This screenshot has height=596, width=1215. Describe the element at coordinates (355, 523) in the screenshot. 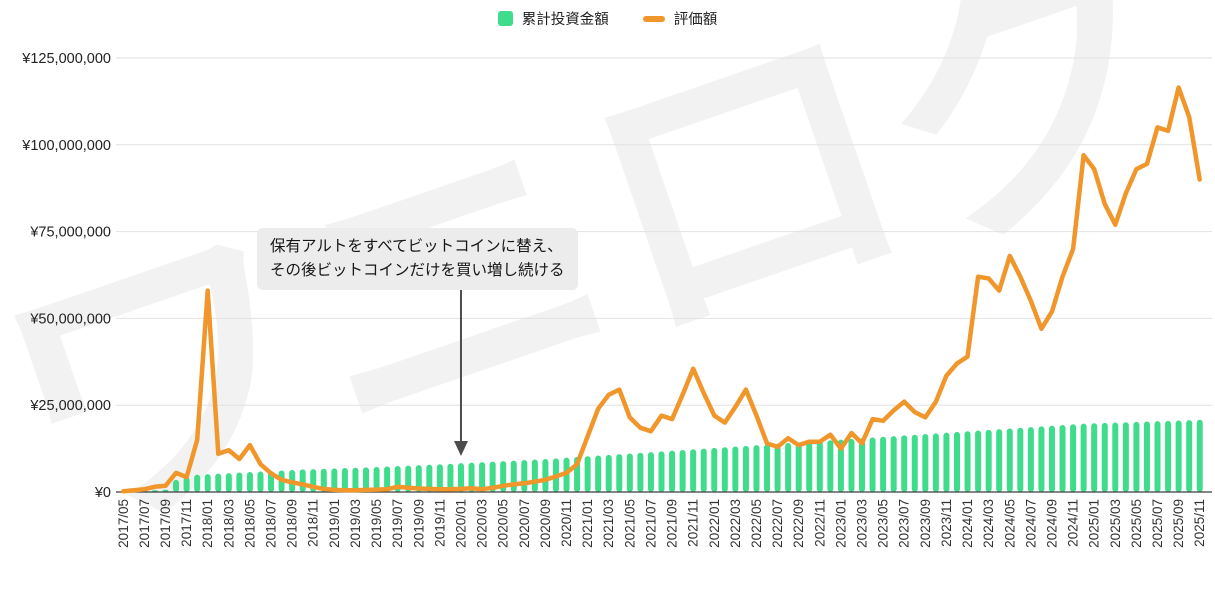

I see `svg-text: 2019/03` at that location.